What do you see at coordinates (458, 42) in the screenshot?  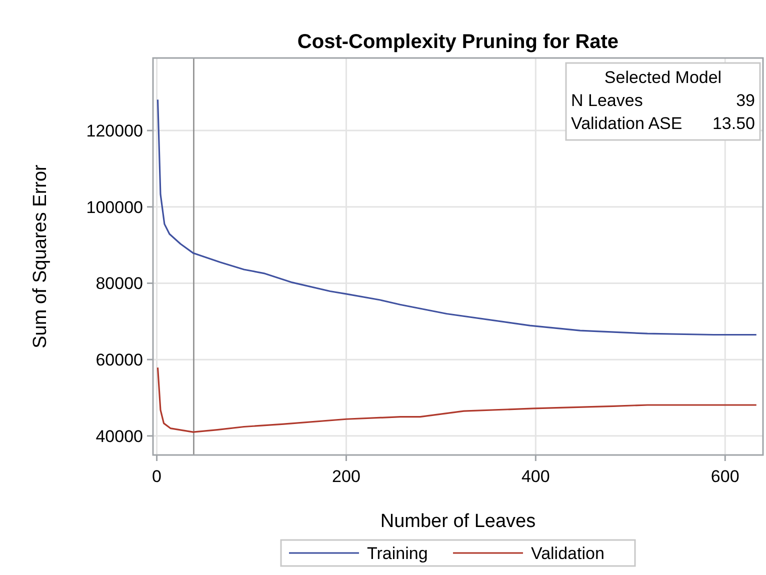 I see `chart-title: Cost-Complexity Pruning for Rate` at bounding box center [458, 42].